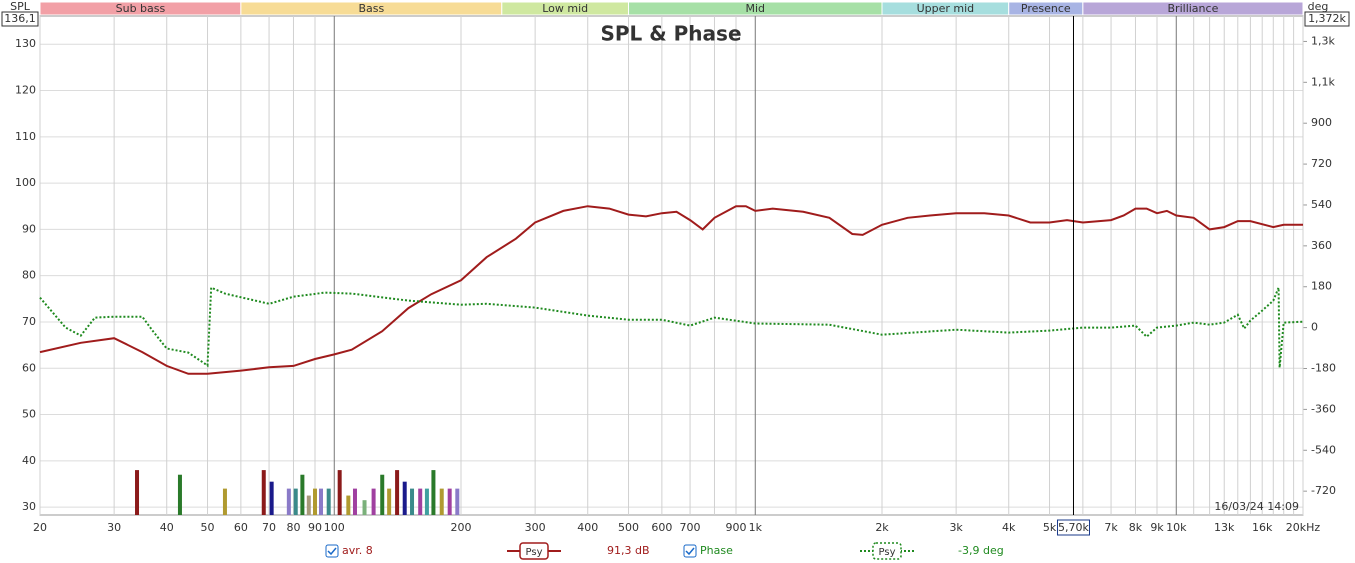 The width and height of the screenshot is (1355, 563). I want to click on legend-label: Phase, so click(716, 550).